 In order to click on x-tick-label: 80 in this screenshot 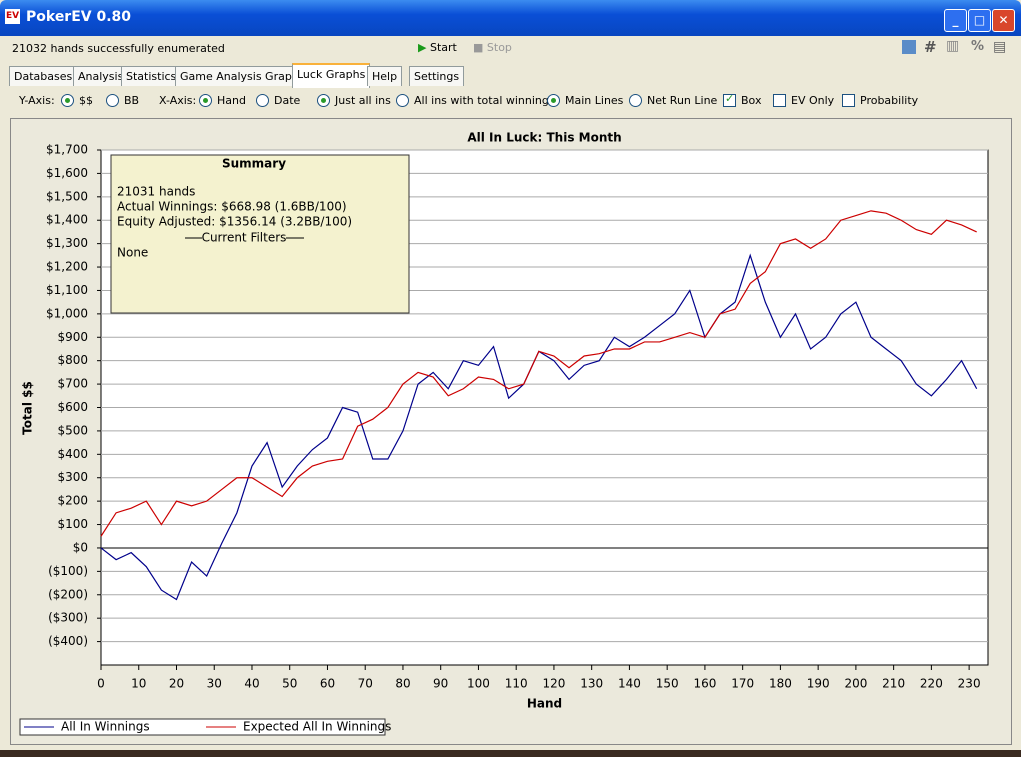, I will do `click(402, 684)`.